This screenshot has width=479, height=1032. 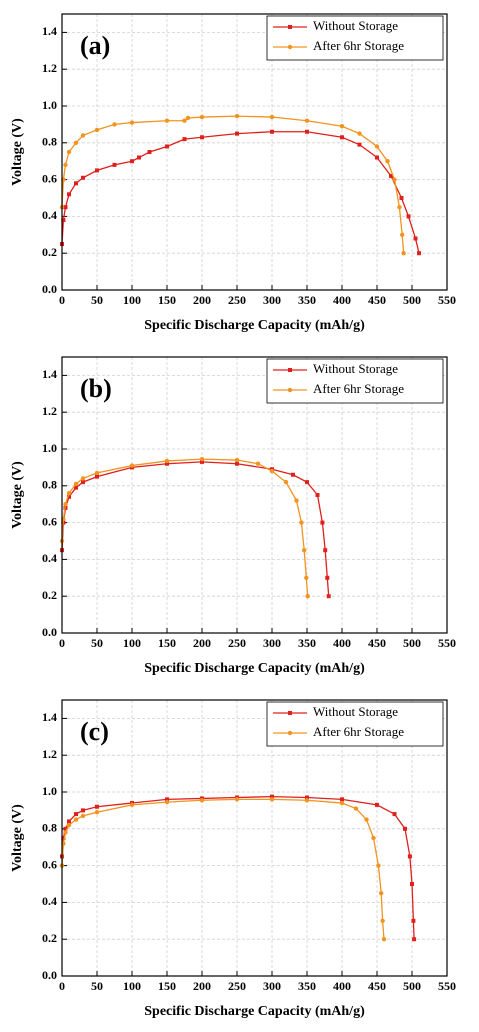 What do you see at coordinates (307, 300) in the screenshot?
I see `x-tick-label: 350` at bounding box center [307, 300].